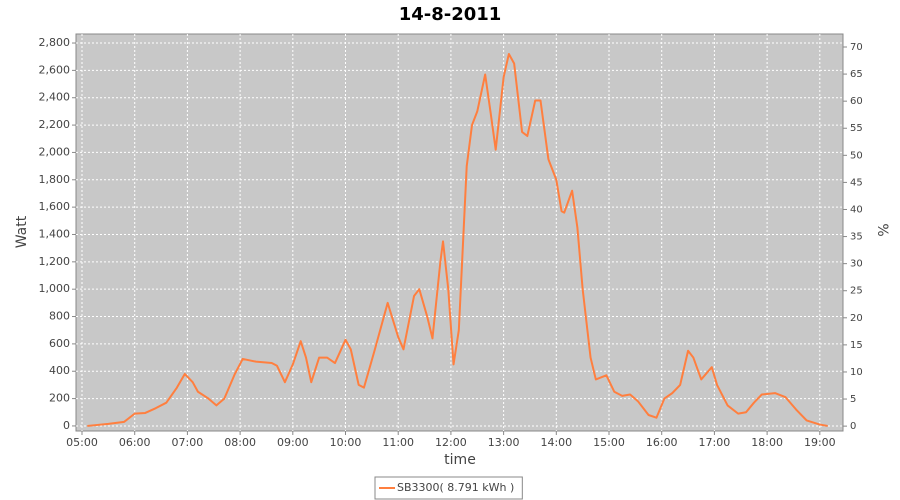 The image size is (900, 500). What do you see at coordinates (856, 101) in the screenshot?
I see `y2-tick-label: 60` at bounding box center [856, 101].